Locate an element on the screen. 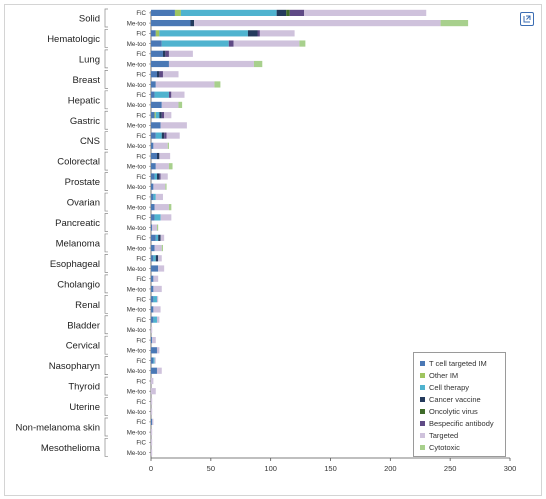 This screenshot has height=499, width=546. group-label-pancreatic: Pancreatic is located at coordinates (77, 223).